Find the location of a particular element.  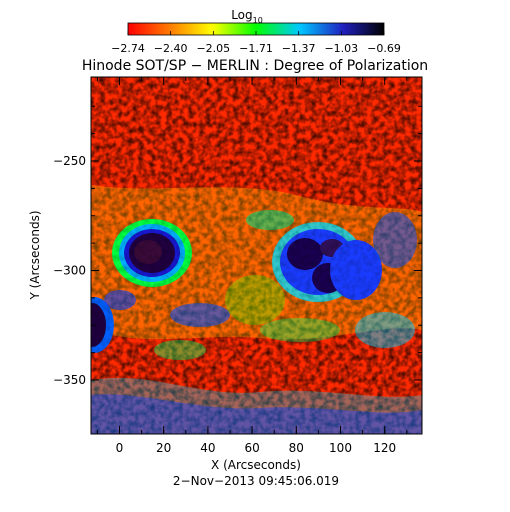

x-tick-label: 0 is located at coordinates (120, 448).